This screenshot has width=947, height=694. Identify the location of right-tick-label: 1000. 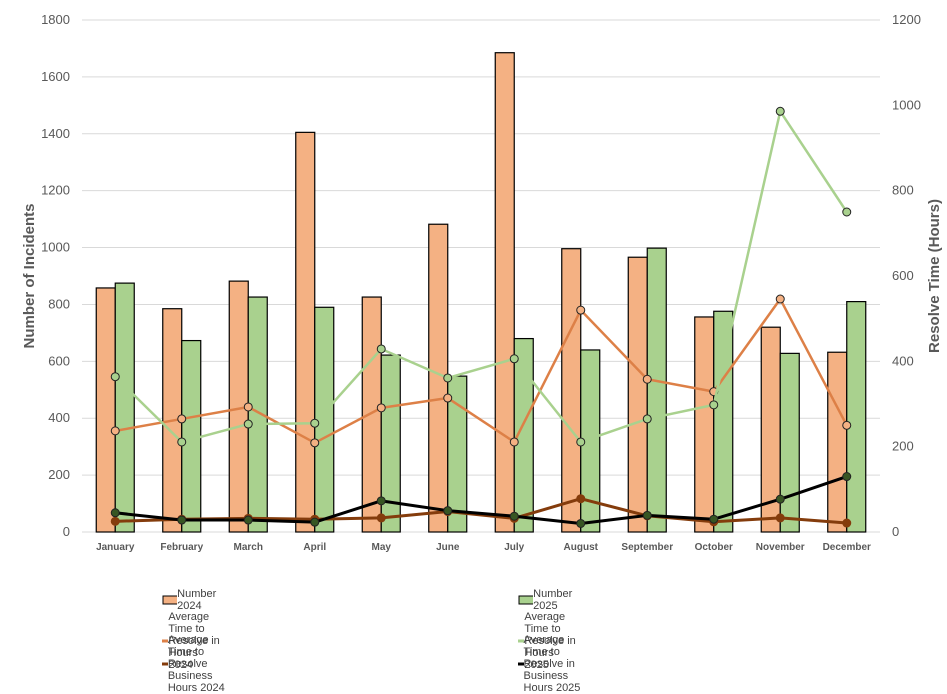
(906, 104).